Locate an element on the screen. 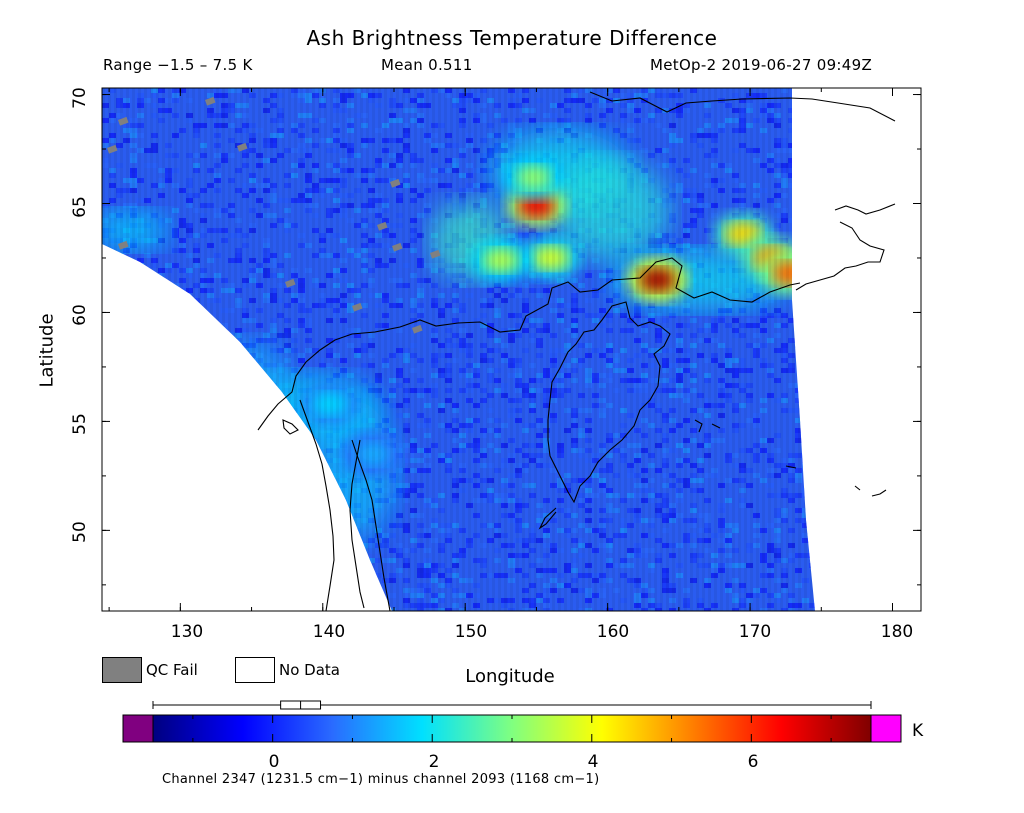 This screenshot has width=1024, height=813. x-tick-180: 180 is located at coordinates (897, 632).